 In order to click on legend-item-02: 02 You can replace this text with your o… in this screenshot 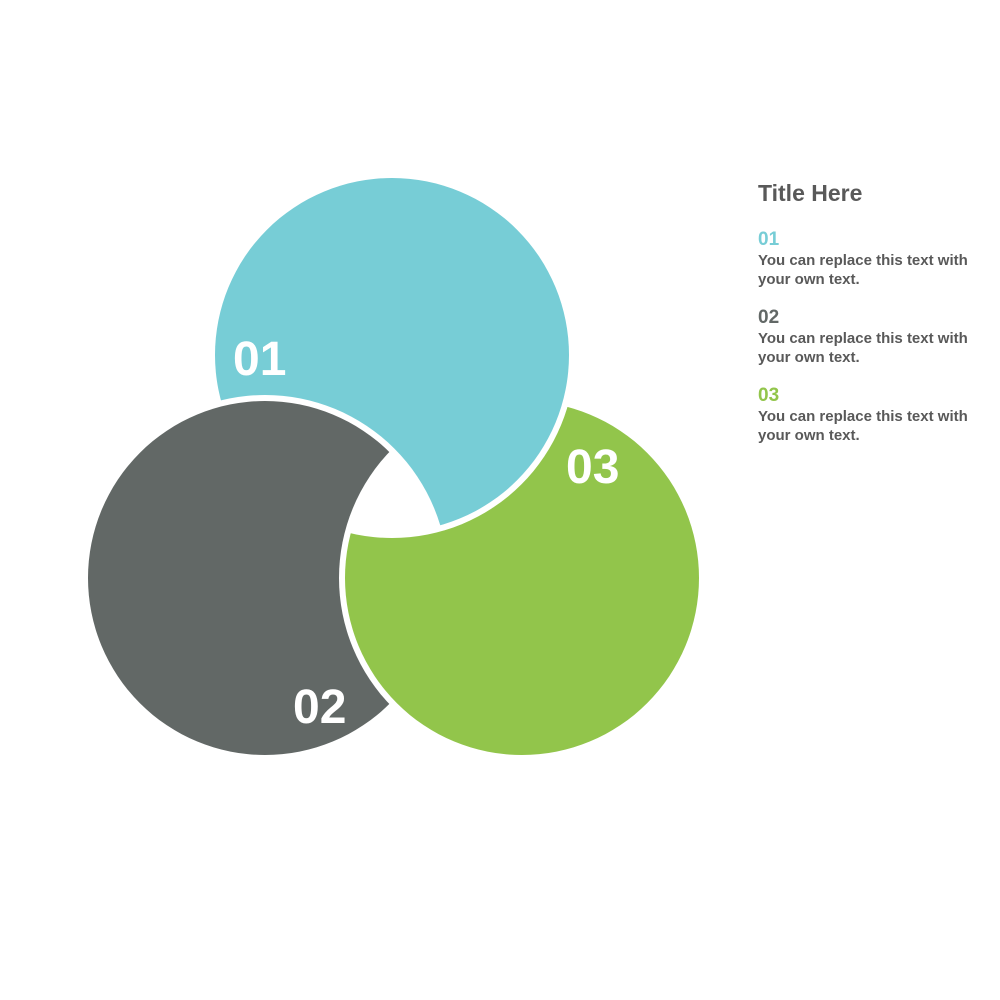, I will do `click(865, 337)`.